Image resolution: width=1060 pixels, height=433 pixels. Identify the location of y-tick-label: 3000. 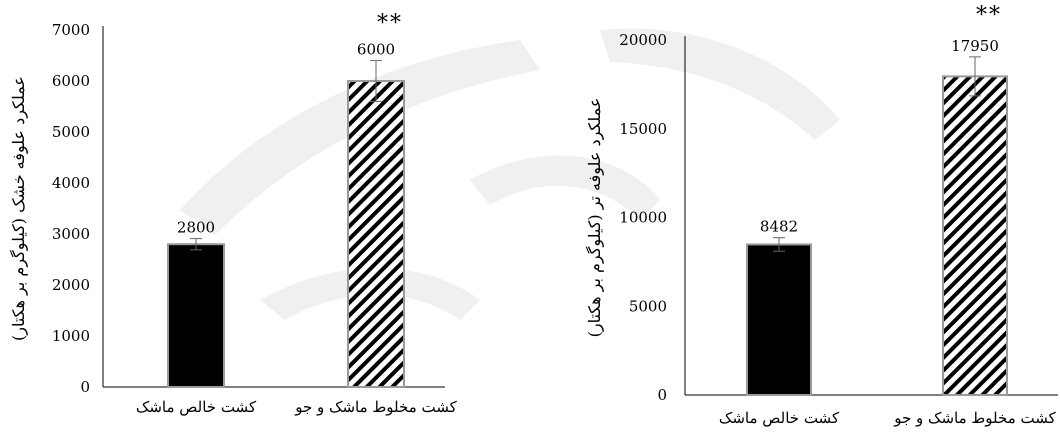
(71, 234).